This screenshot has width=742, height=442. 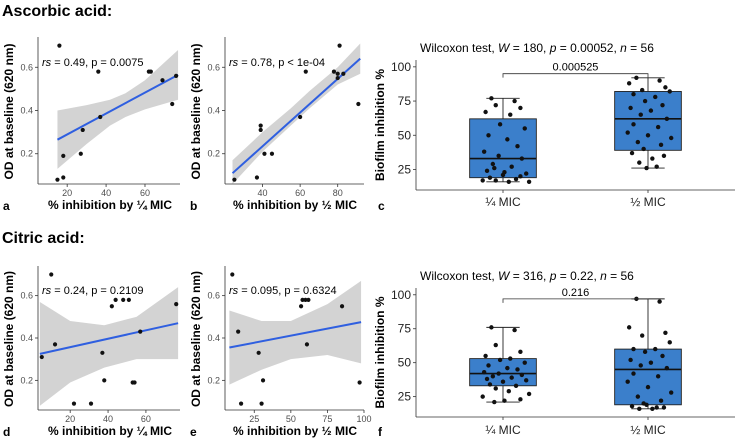 I want to click on y-tick-label: 25, so click(x=405, y=169).